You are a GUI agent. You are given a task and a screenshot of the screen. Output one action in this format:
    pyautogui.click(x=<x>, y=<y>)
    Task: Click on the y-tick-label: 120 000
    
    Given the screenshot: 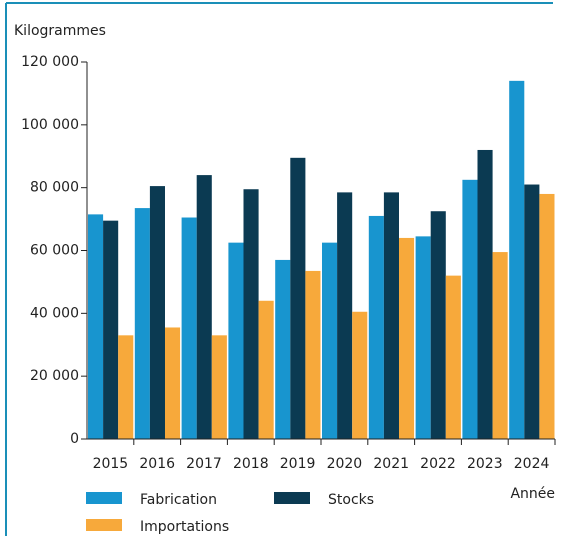 What is the action you would take?
    pyautogui.click(x=50, y=62)
    